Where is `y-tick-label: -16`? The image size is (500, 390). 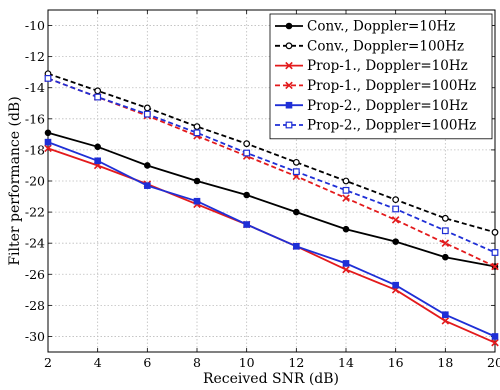 y-tick-label: -16 is located at coordinates (35, 118).